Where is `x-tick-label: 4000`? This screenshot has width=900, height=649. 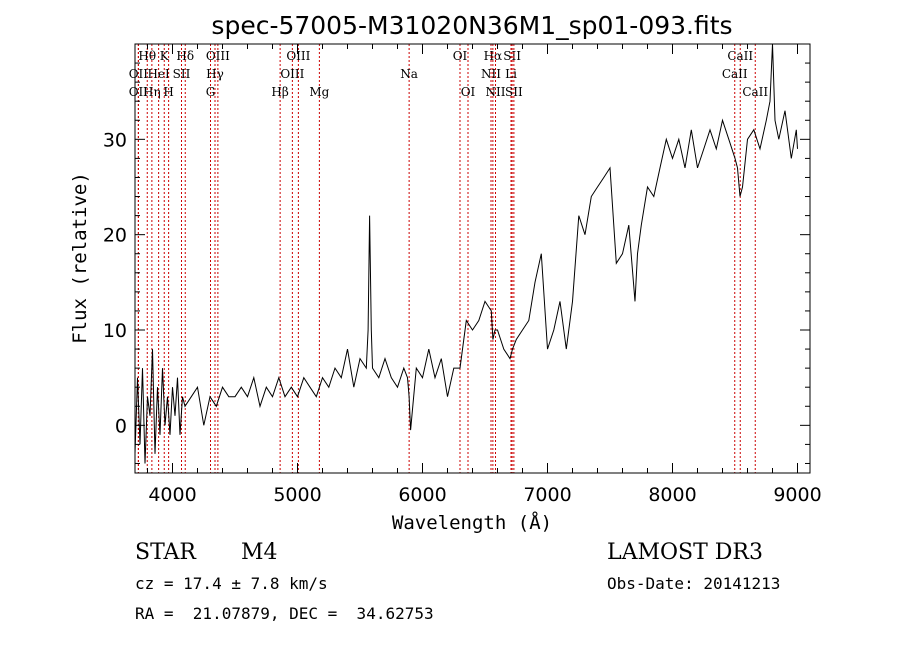 x-tick-label: 4000 is located at coordinates (172, 495).